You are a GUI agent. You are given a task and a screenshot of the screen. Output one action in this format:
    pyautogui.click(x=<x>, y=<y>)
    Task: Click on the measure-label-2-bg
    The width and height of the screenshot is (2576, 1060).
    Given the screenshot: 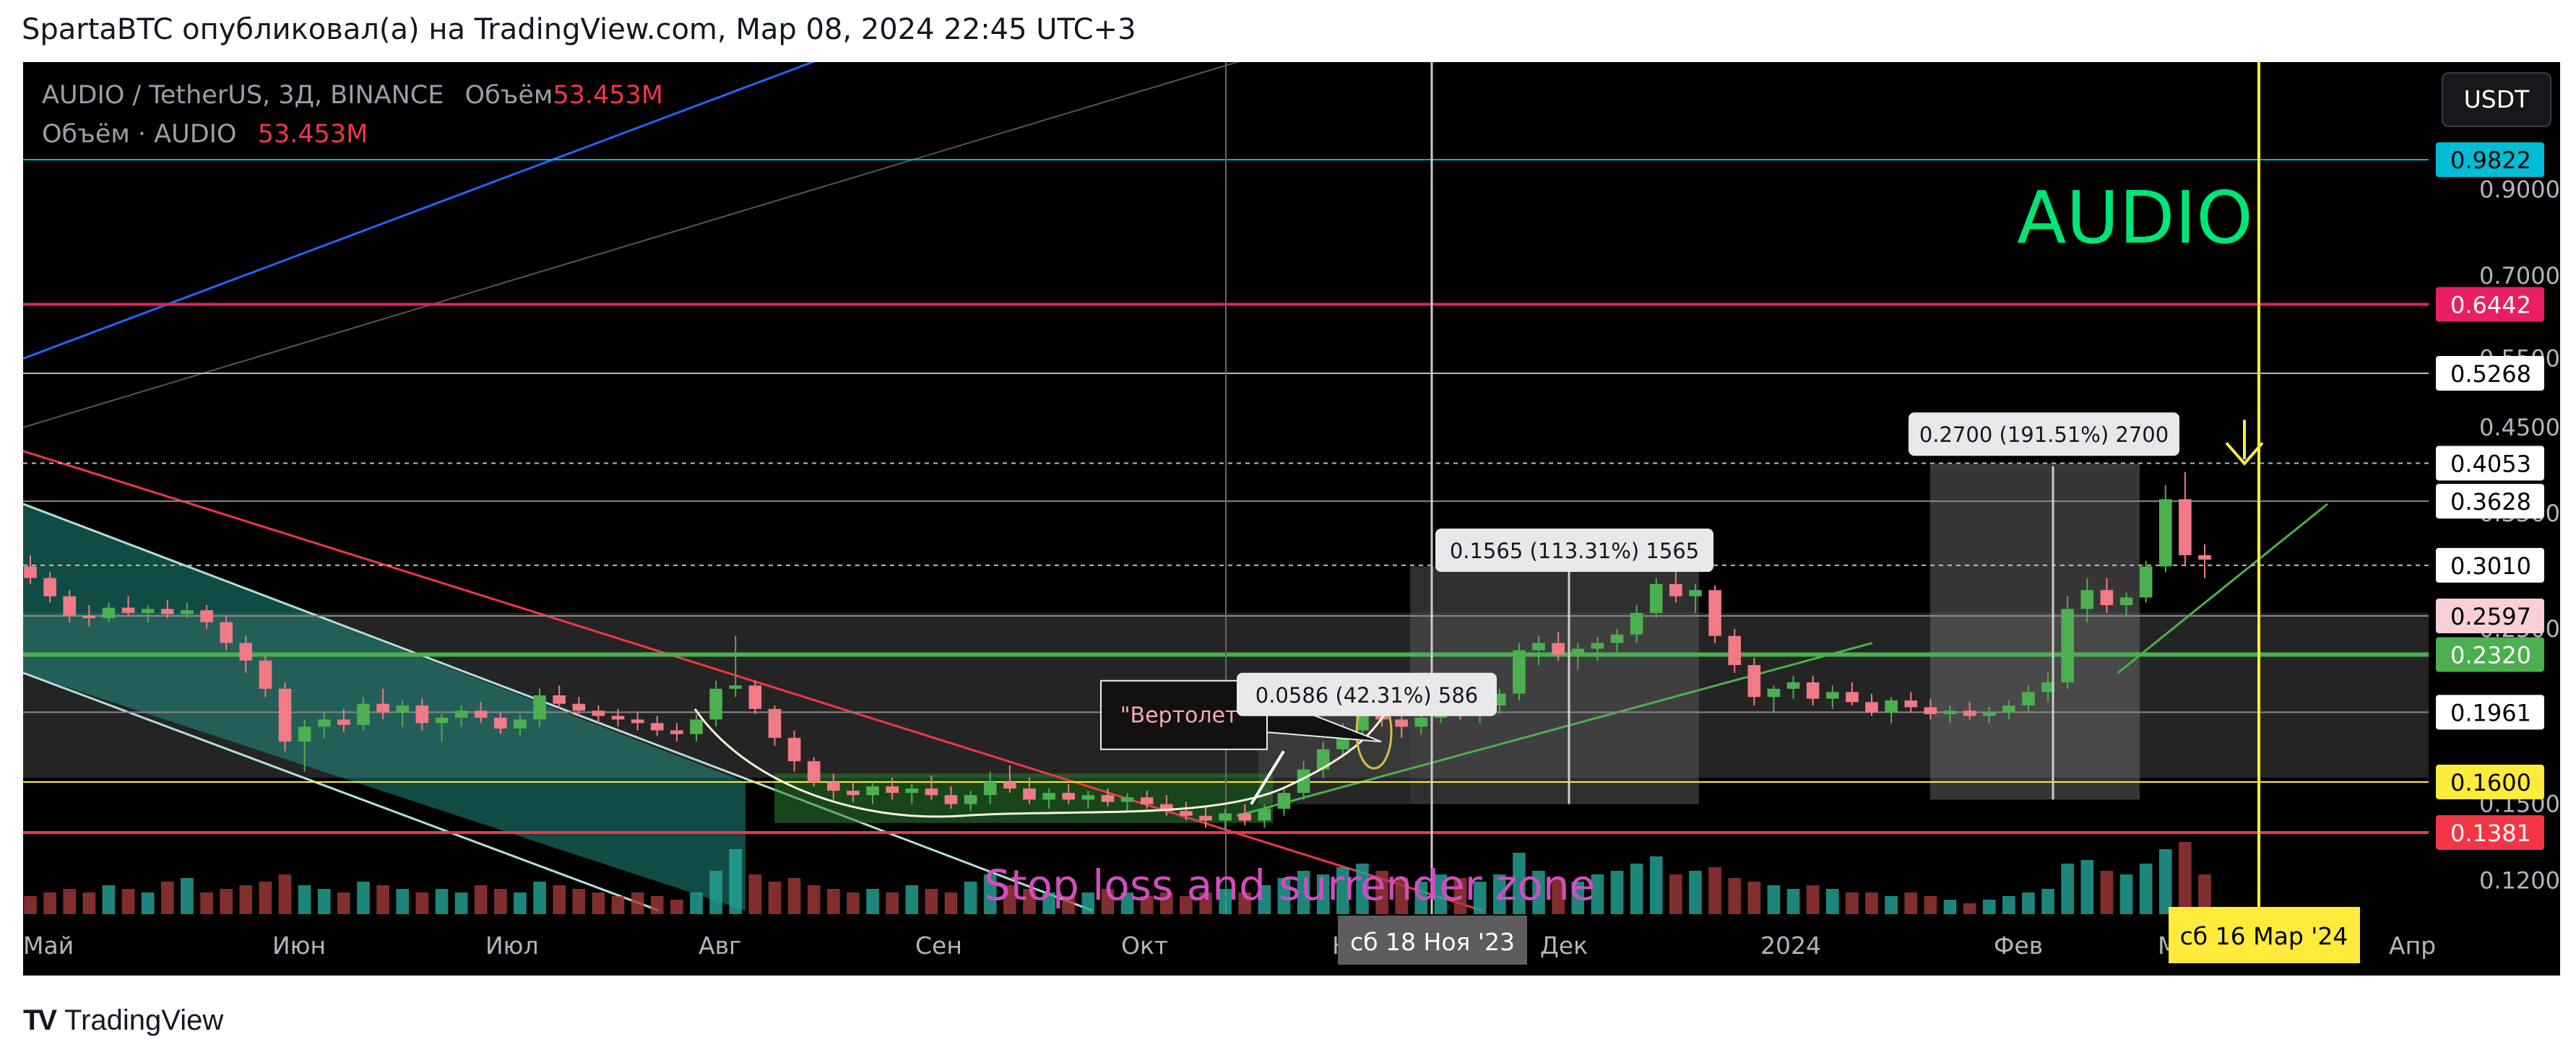 What is the action you would take?
    pyautogui.click(x=1574, y=551)
    